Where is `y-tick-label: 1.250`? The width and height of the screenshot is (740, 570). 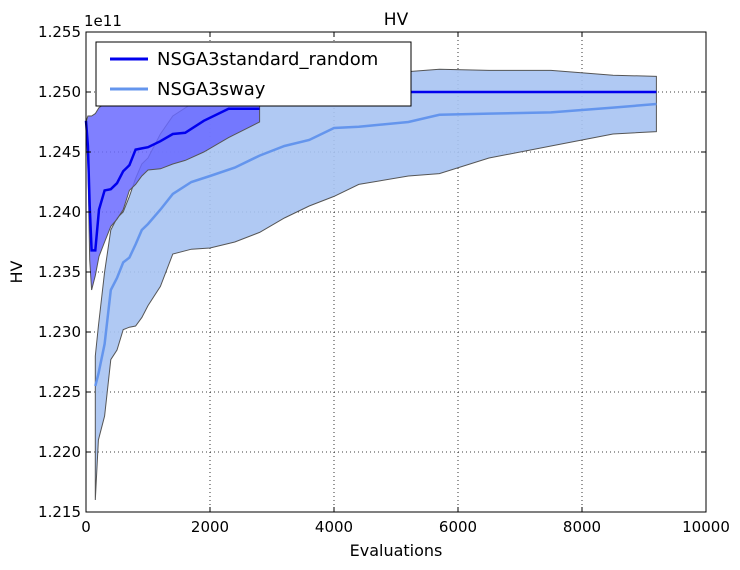
y-tick-label: 1.250 is located at coordinates (59, 92).